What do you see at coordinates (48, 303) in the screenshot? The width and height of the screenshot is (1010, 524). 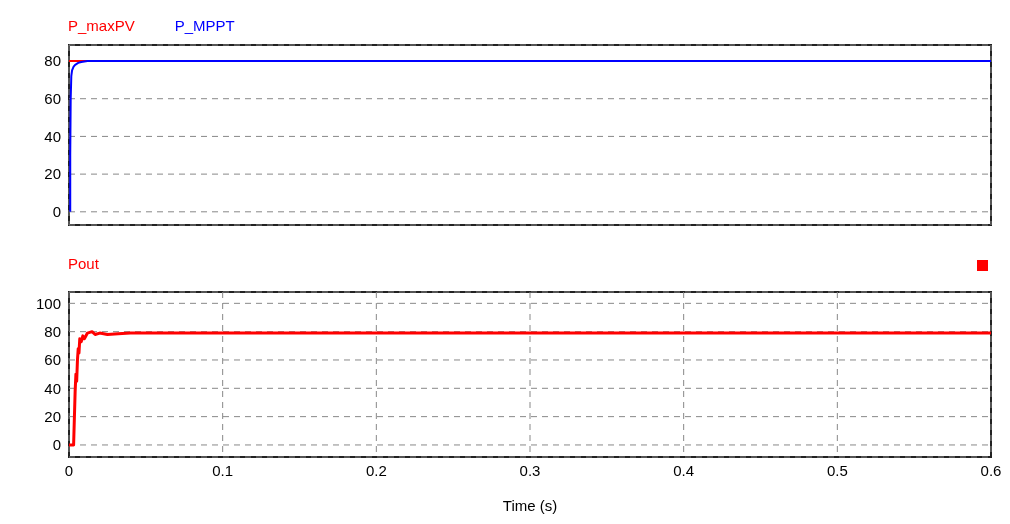 I see `y-tick-label: 100` at bounding box center [48, 303].